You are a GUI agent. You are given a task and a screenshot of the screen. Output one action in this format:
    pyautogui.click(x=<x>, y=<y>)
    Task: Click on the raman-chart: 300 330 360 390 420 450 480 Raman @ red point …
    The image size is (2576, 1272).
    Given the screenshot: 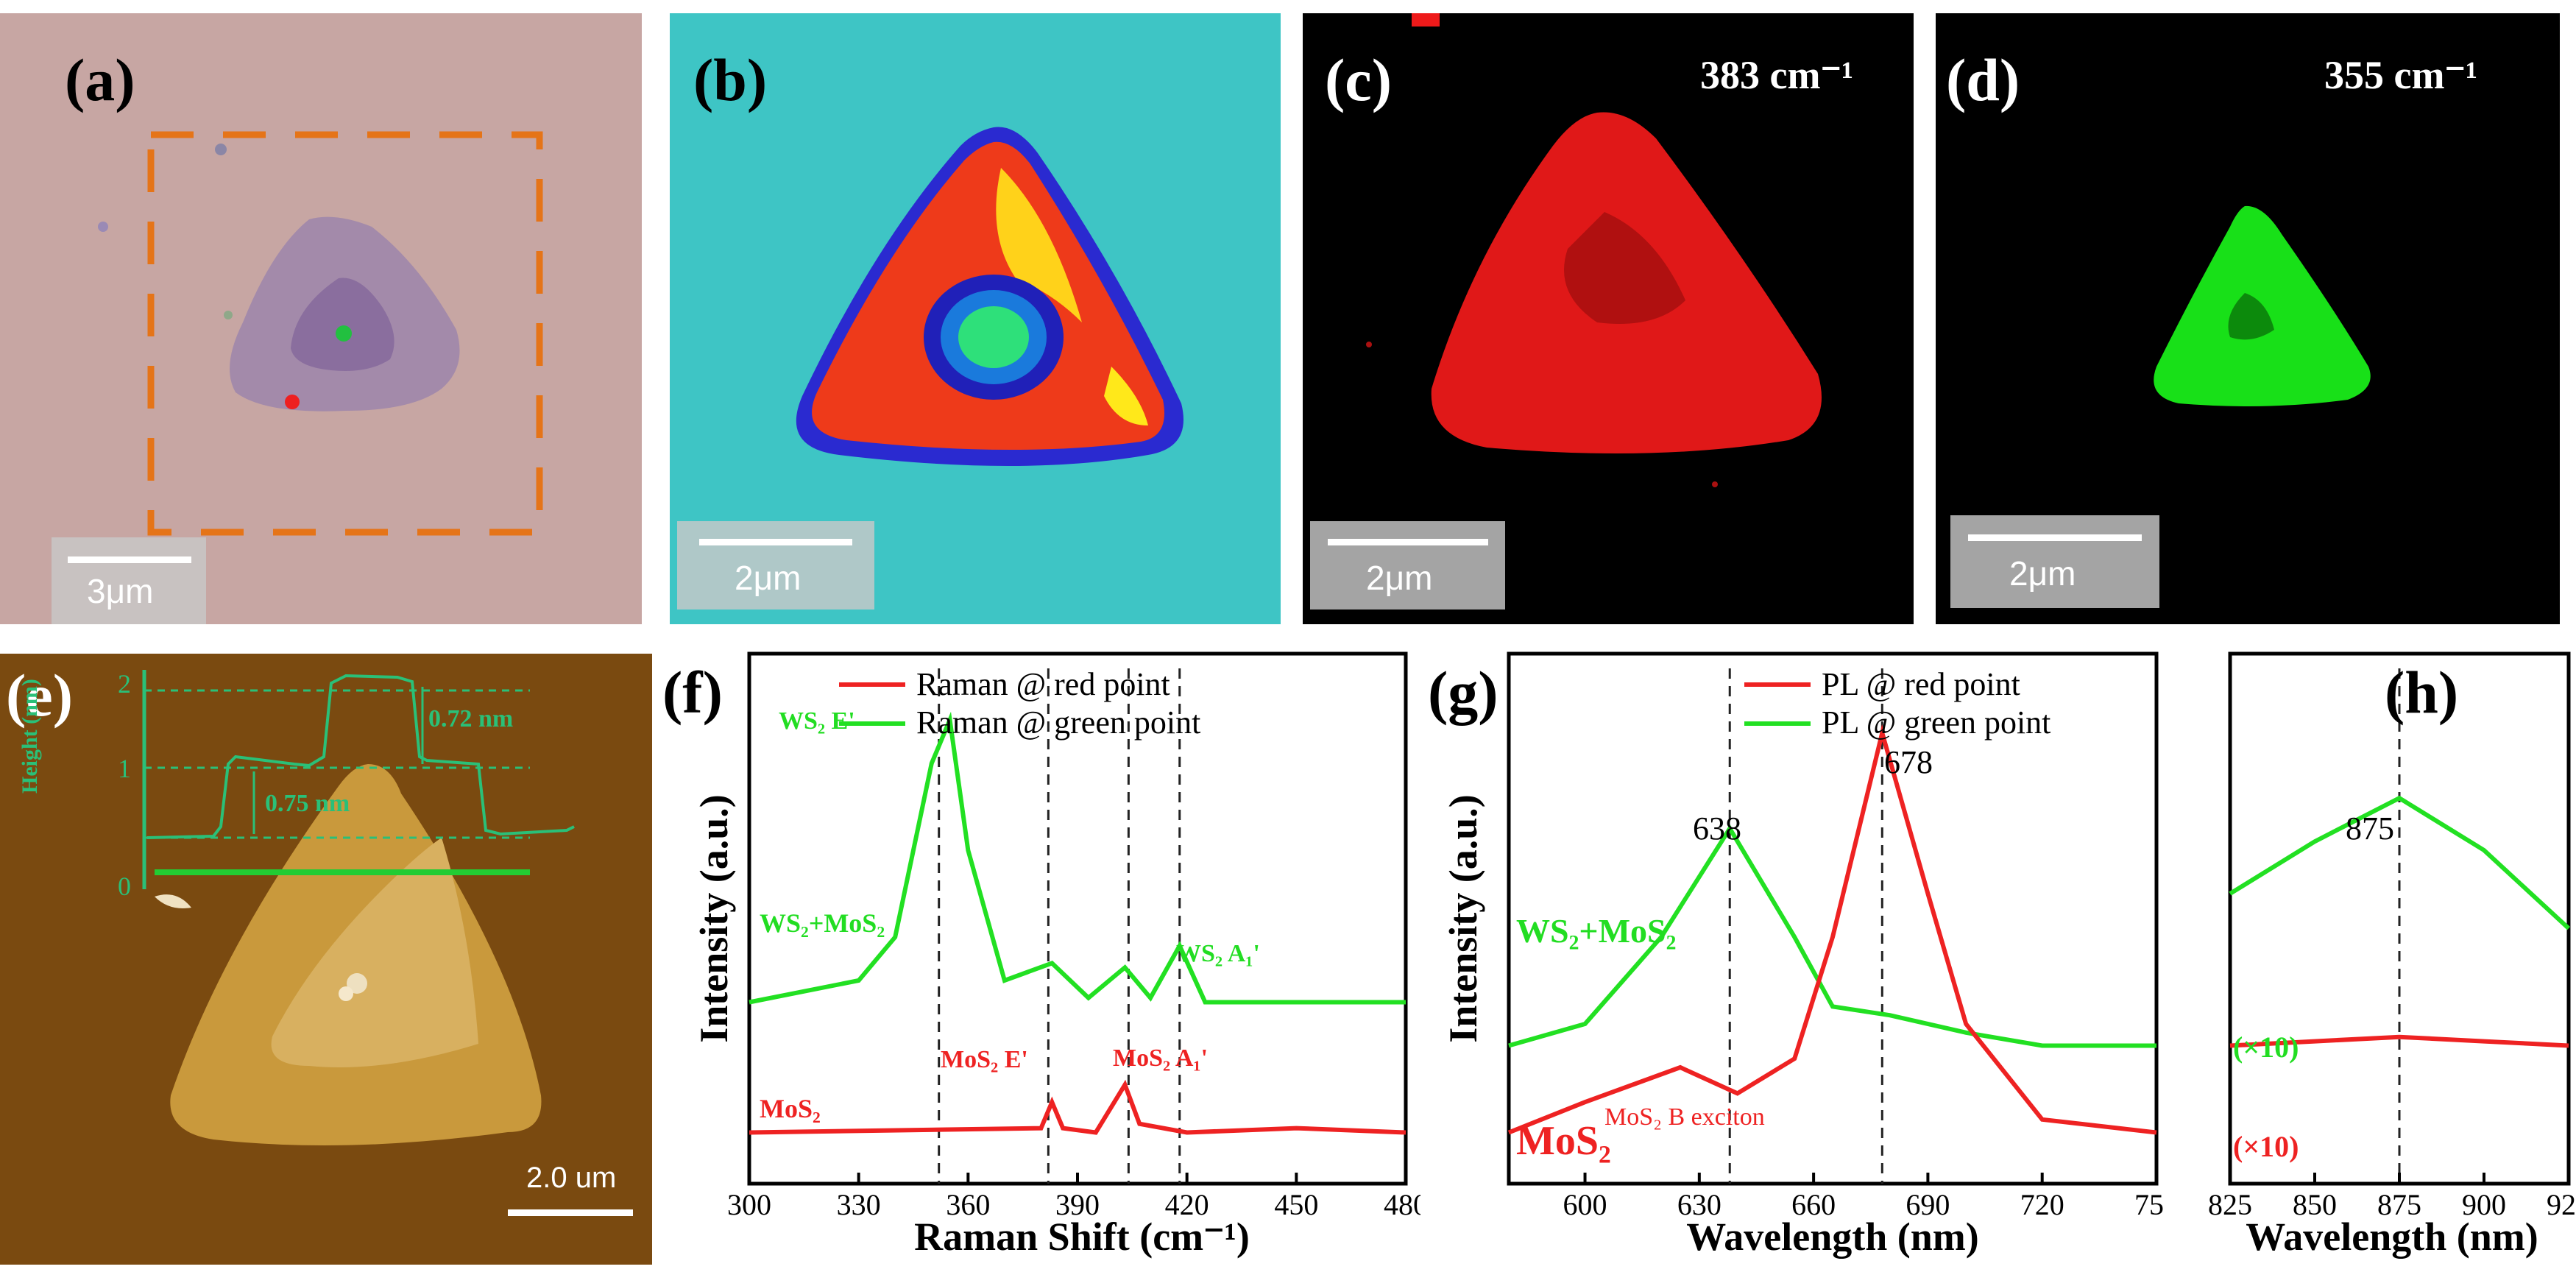 What is the action you would take?
    pyautogui.click(x=1056, y=955)
    